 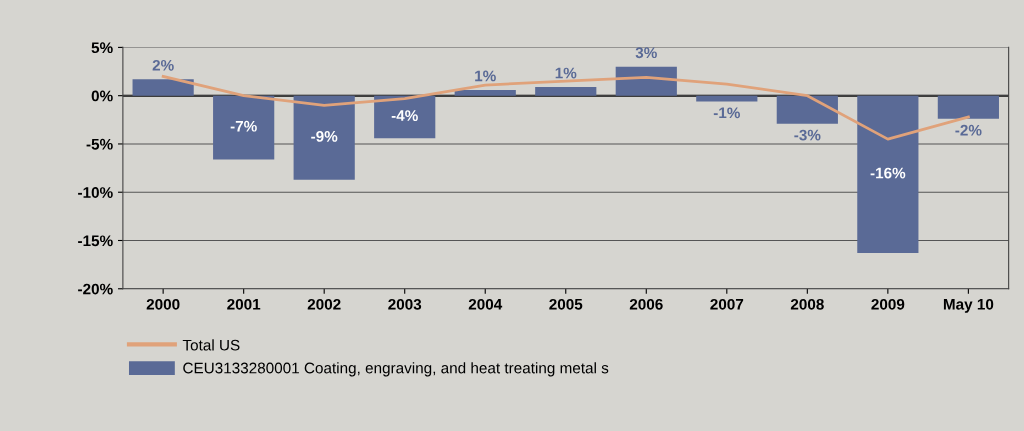 I want to click on y-tick-label: -15%, so click(x=95, y=241).